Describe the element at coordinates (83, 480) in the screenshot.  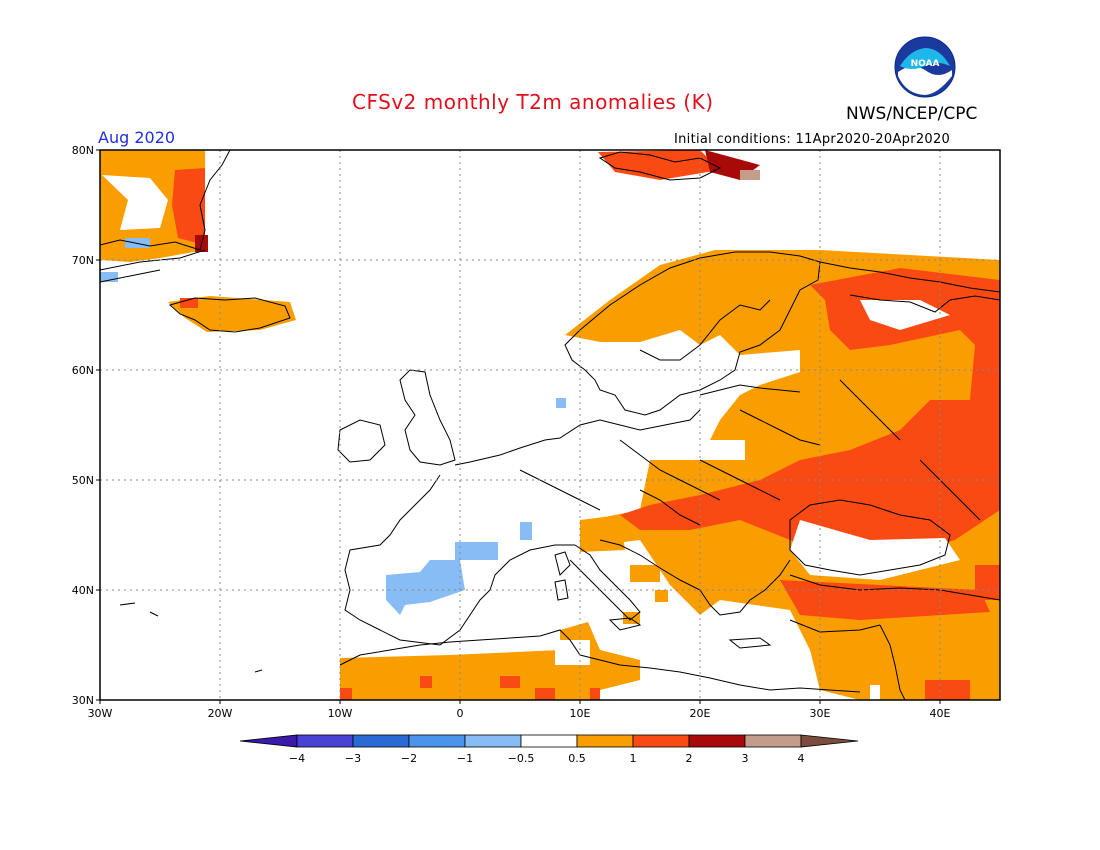
I see `lat-label: 50N` at that location.